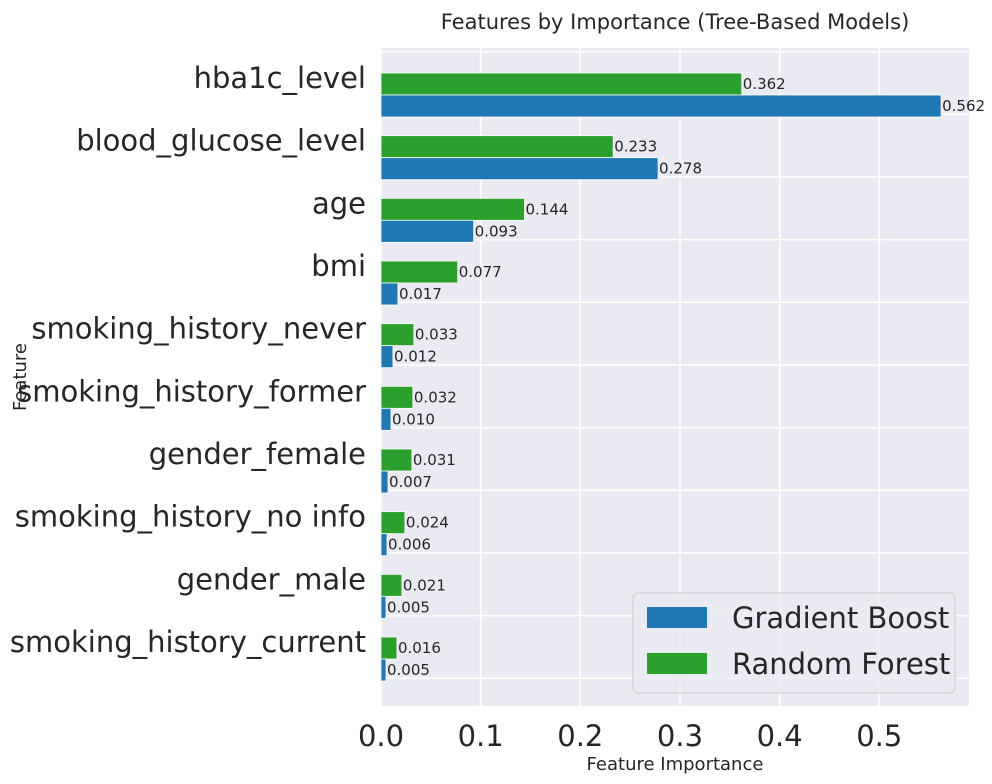  Describe the element at coordinates (427, 231) in the screenshot. I see `bar-gradient-boost-age` at that location.